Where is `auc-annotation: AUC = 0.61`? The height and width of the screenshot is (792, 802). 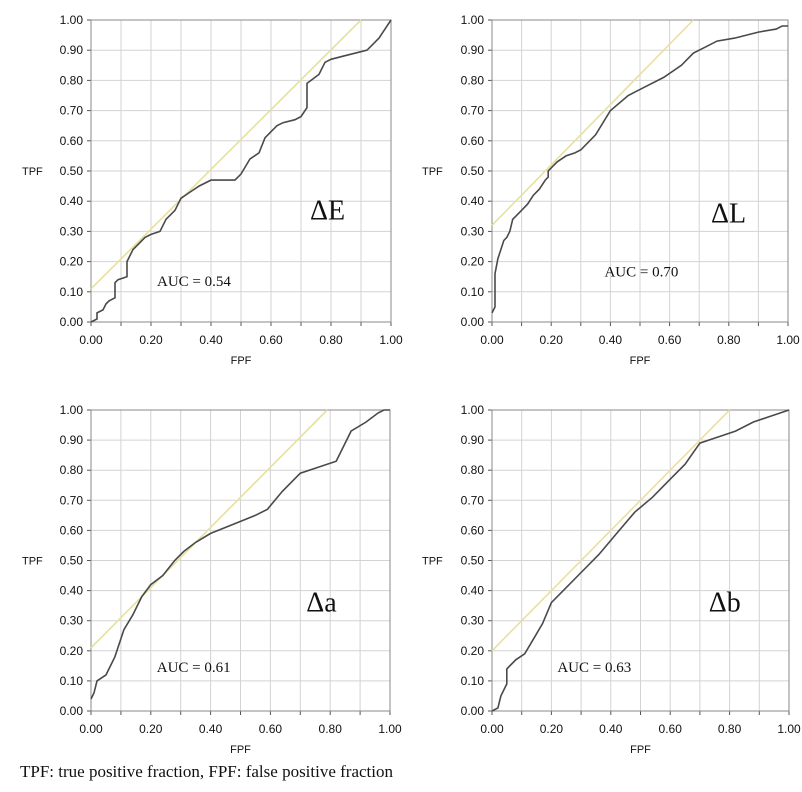
auc-annotation: AUC = 0.61 is located at coordinates (194, 668).